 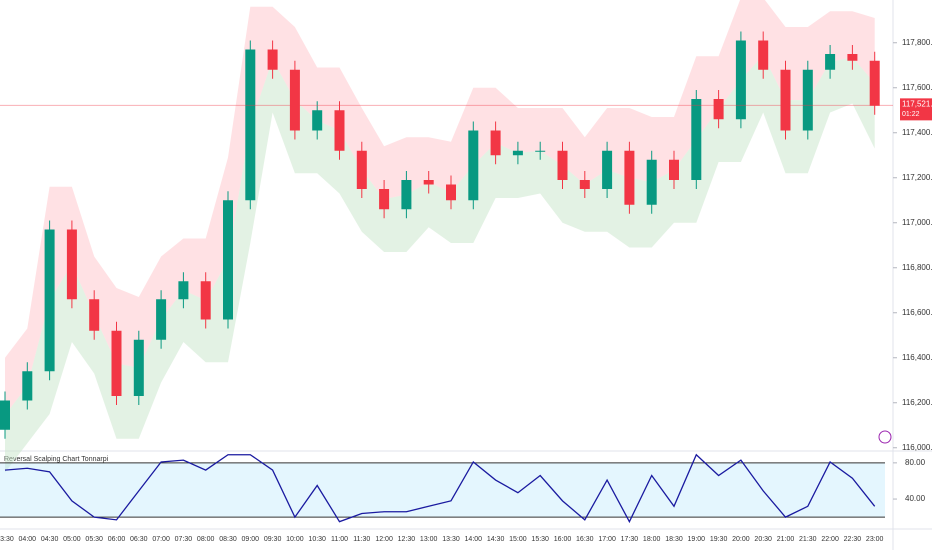 What do you see at coordinates (911, 114) in the screenshot?
I see `countdown: 01:22` at bounding box center [911, 114].